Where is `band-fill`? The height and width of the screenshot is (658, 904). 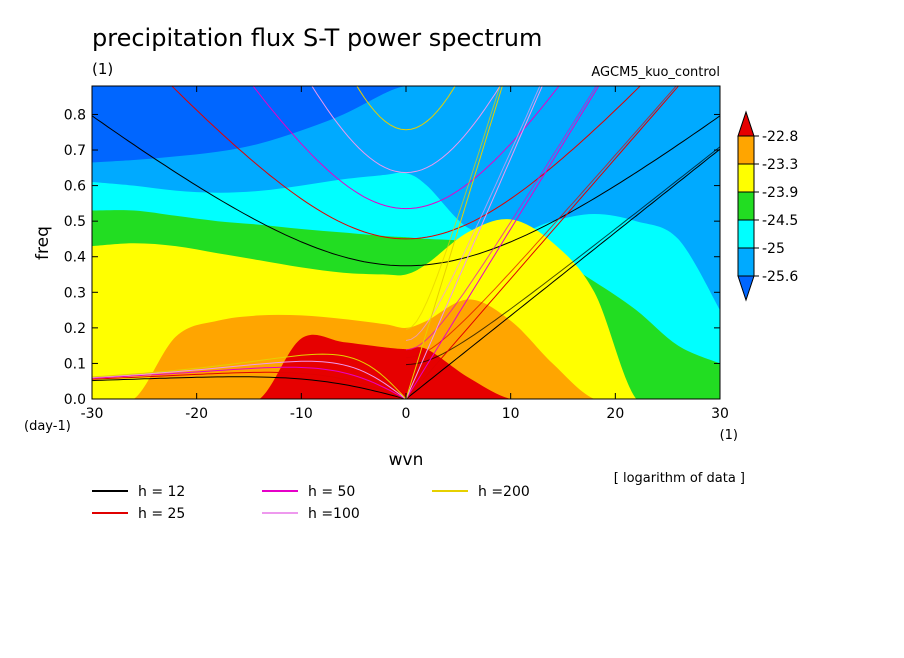 band-fill is located at coordinates (406, 366).